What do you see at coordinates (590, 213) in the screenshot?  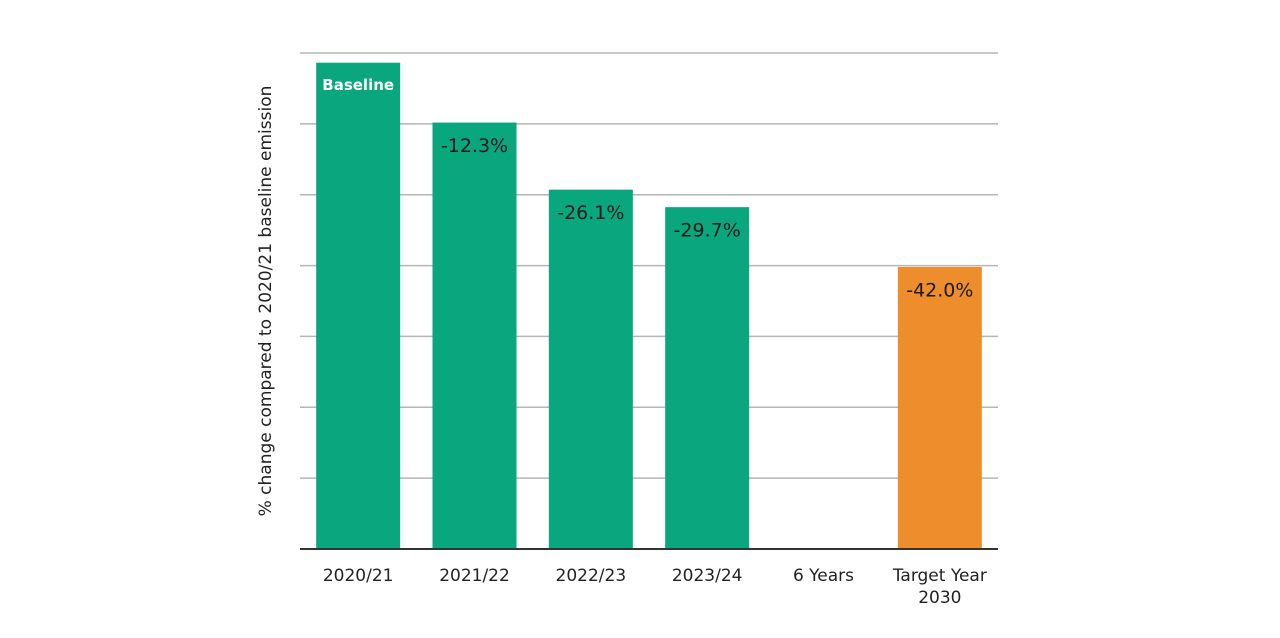 I see `value-label: -26.1%` at bounding box center [590, 213].